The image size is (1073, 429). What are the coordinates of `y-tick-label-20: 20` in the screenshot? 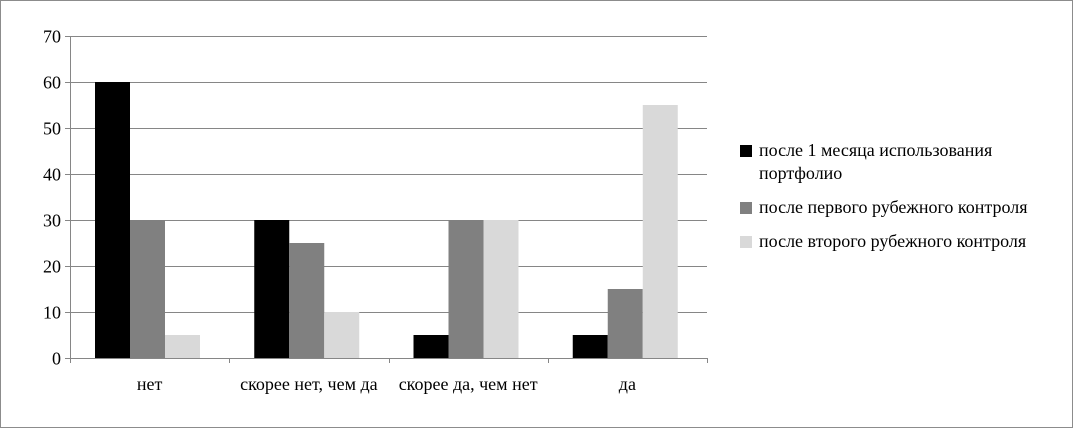 It's located at (52, 267).